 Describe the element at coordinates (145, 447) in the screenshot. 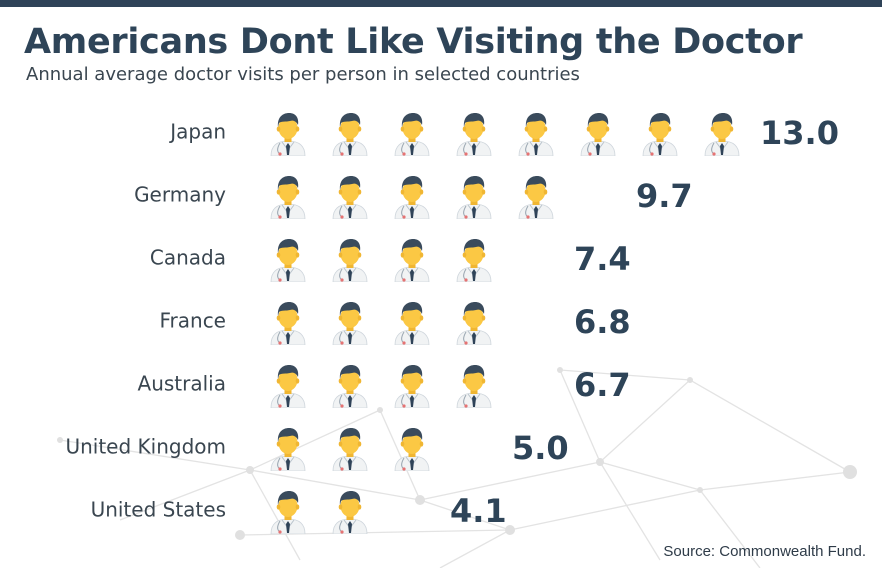

I see `category-label: United Kingdom` at that location.